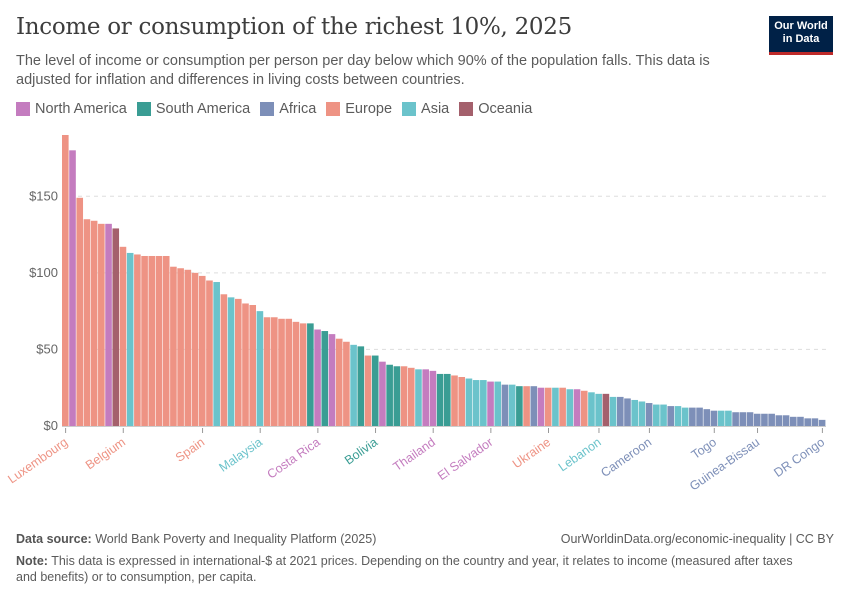 This screenshot has height=600, width=850. Describe the element at coordinates (193, 109) in the screenshot. I see `legend-item-south-america: South America` at that location.